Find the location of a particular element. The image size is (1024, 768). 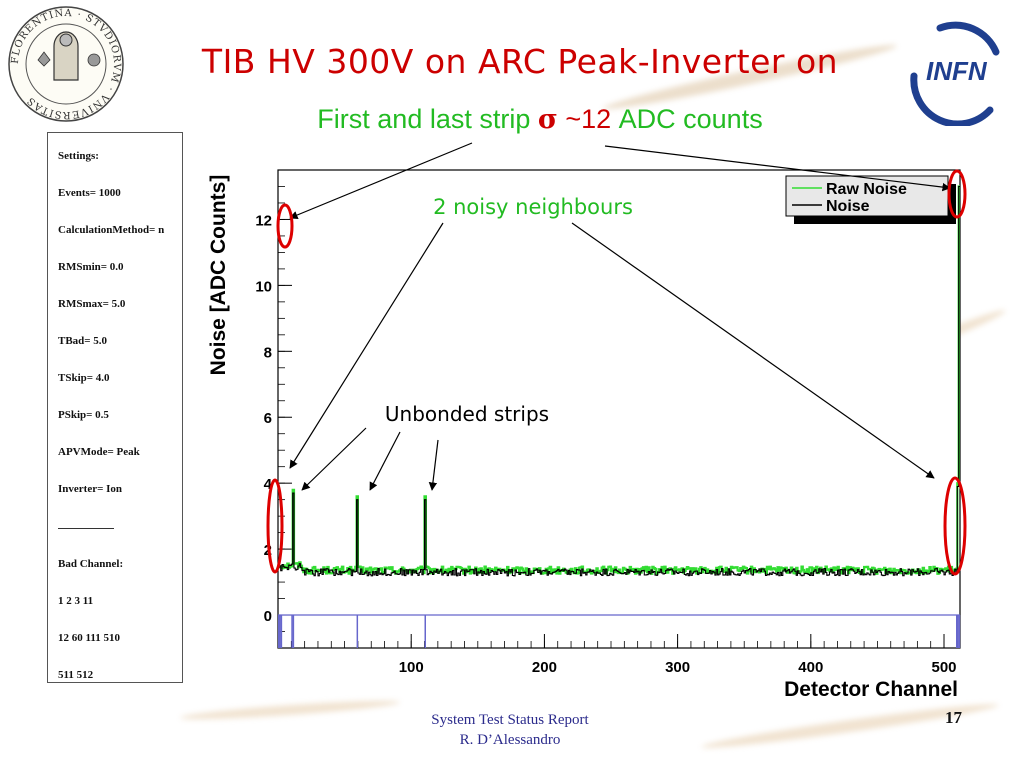

setting-item: CalculationMethod= n is located at coordinates (111, 230).